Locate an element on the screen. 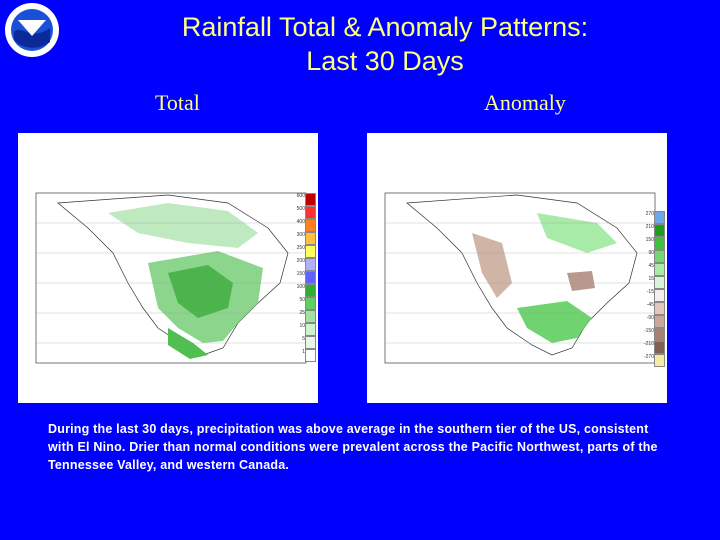 The height and width of the screenshot is (540, 720). legend-swatch: -90 is located at coordinates (656, 321).